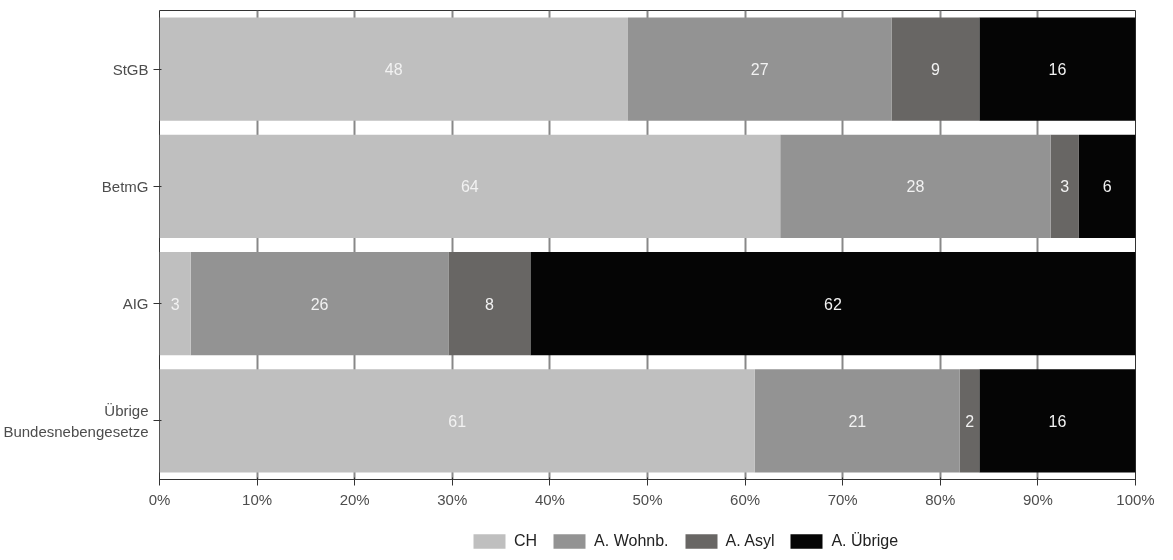 This screenshot has height=560, width=1173. Describe the element at coordinates (915, 187) in the screenshot. I see `data-label: 28` at that location.